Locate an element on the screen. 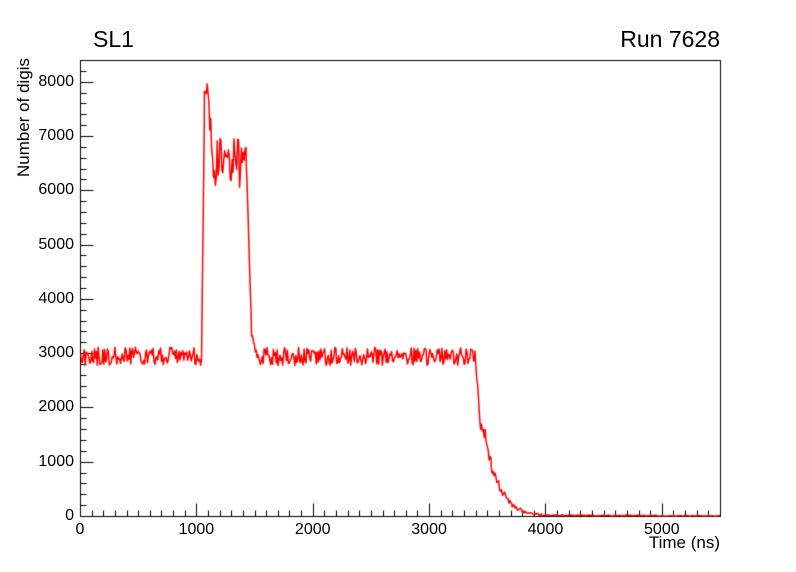 This screenshot has height=572, width=796. y-tick-label: 8000 is located at coordinates (56, 81).